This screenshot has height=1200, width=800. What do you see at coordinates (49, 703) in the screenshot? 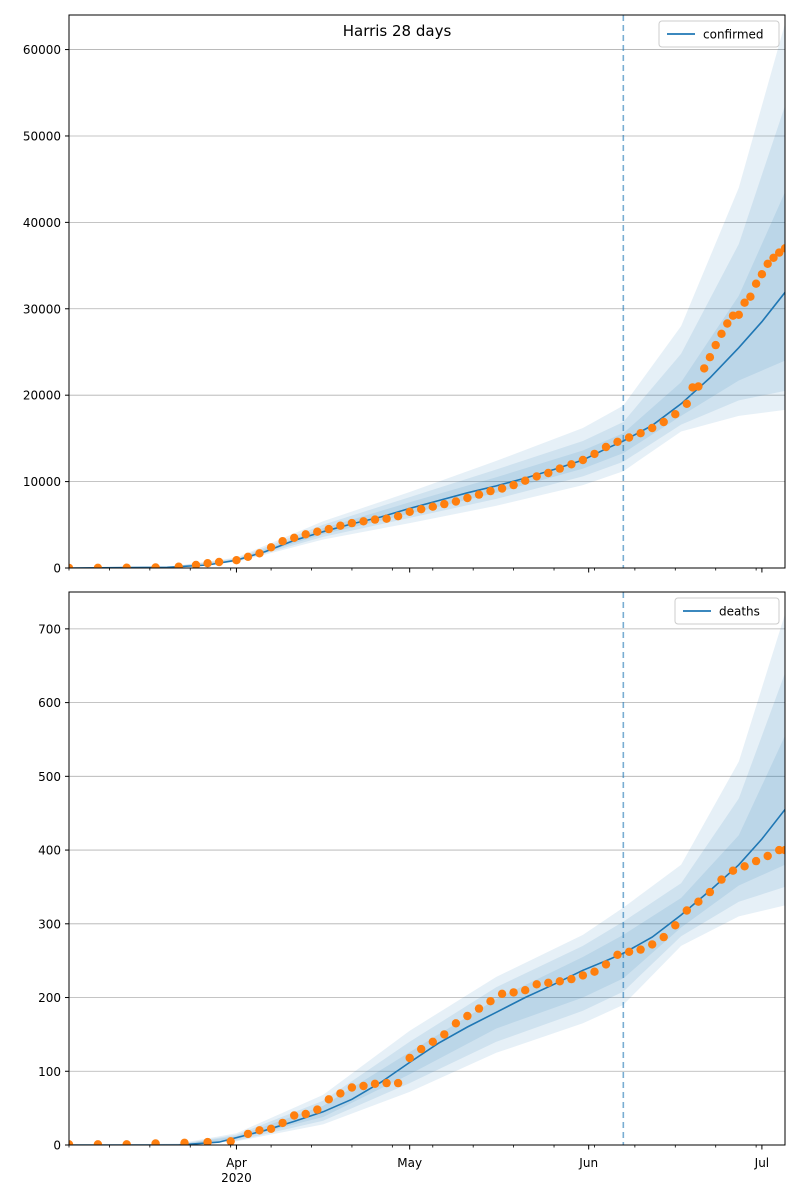
I see `y-tick-label: 600` at bounding box center [49, 703].